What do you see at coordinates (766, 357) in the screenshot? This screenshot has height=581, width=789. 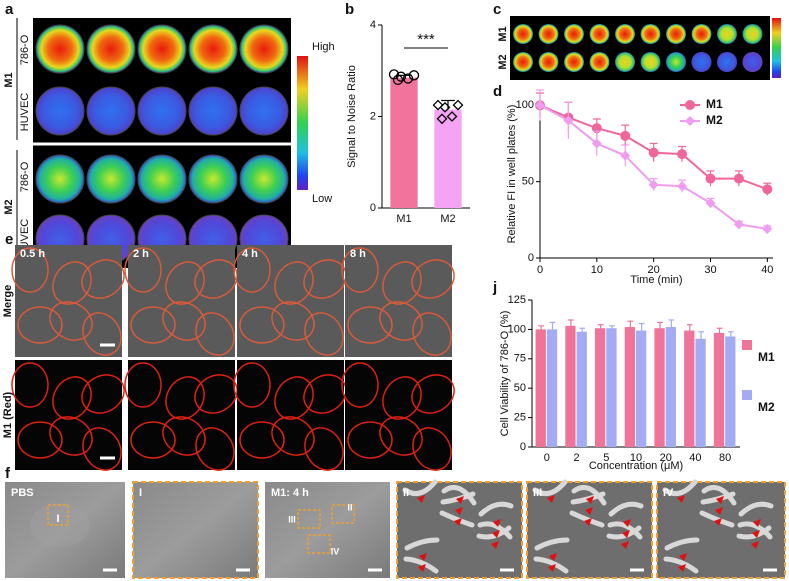 I see `legend-label: M1` at bounding box center [766, 357].